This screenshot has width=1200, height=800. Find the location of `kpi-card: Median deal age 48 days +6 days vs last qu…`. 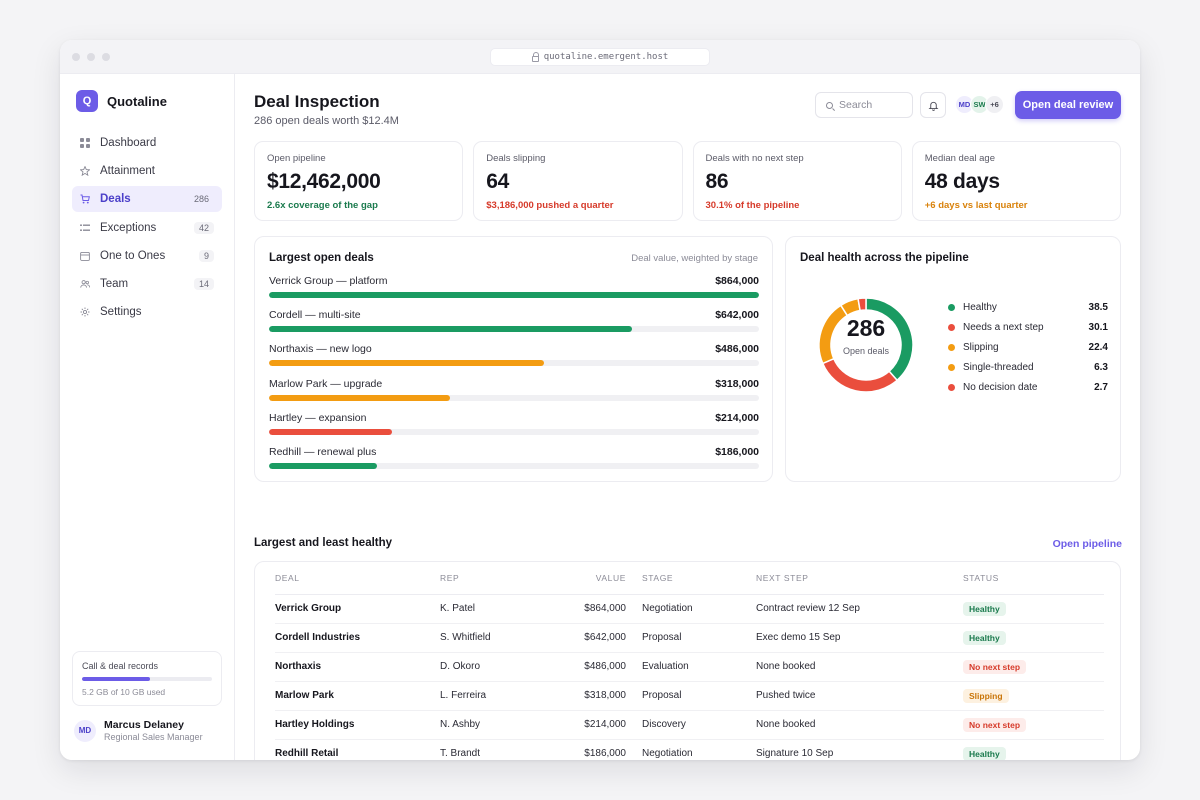

kpi-card: Median deal age 48 days +6 days vs last qu… is located at coordinates (1016, 181).